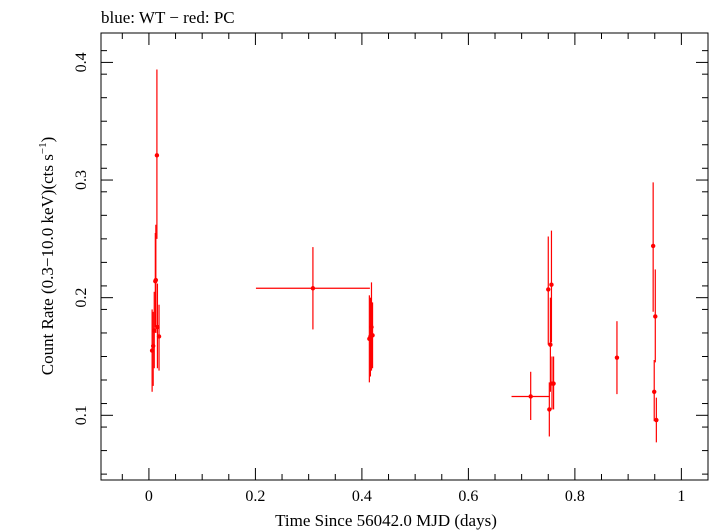 The image size is (709, 532). Describe the element at coordinates (468, 496) in the screenshot. I see `x-tick-label: 0.6` at that location.